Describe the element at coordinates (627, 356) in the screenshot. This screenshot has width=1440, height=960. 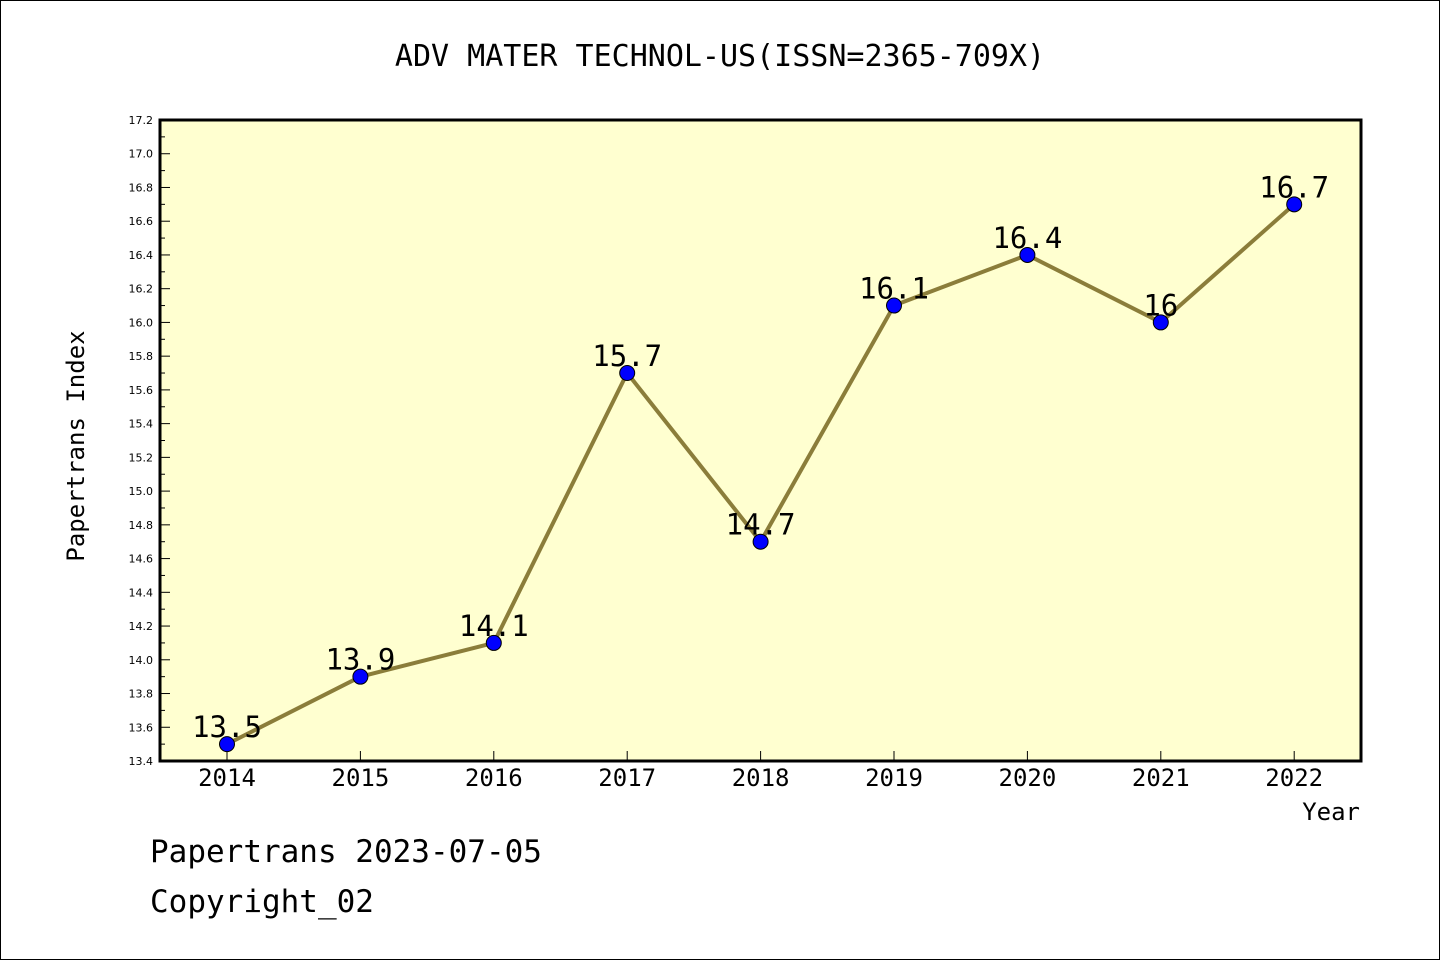
I see `data-label: 15.7` at that location.